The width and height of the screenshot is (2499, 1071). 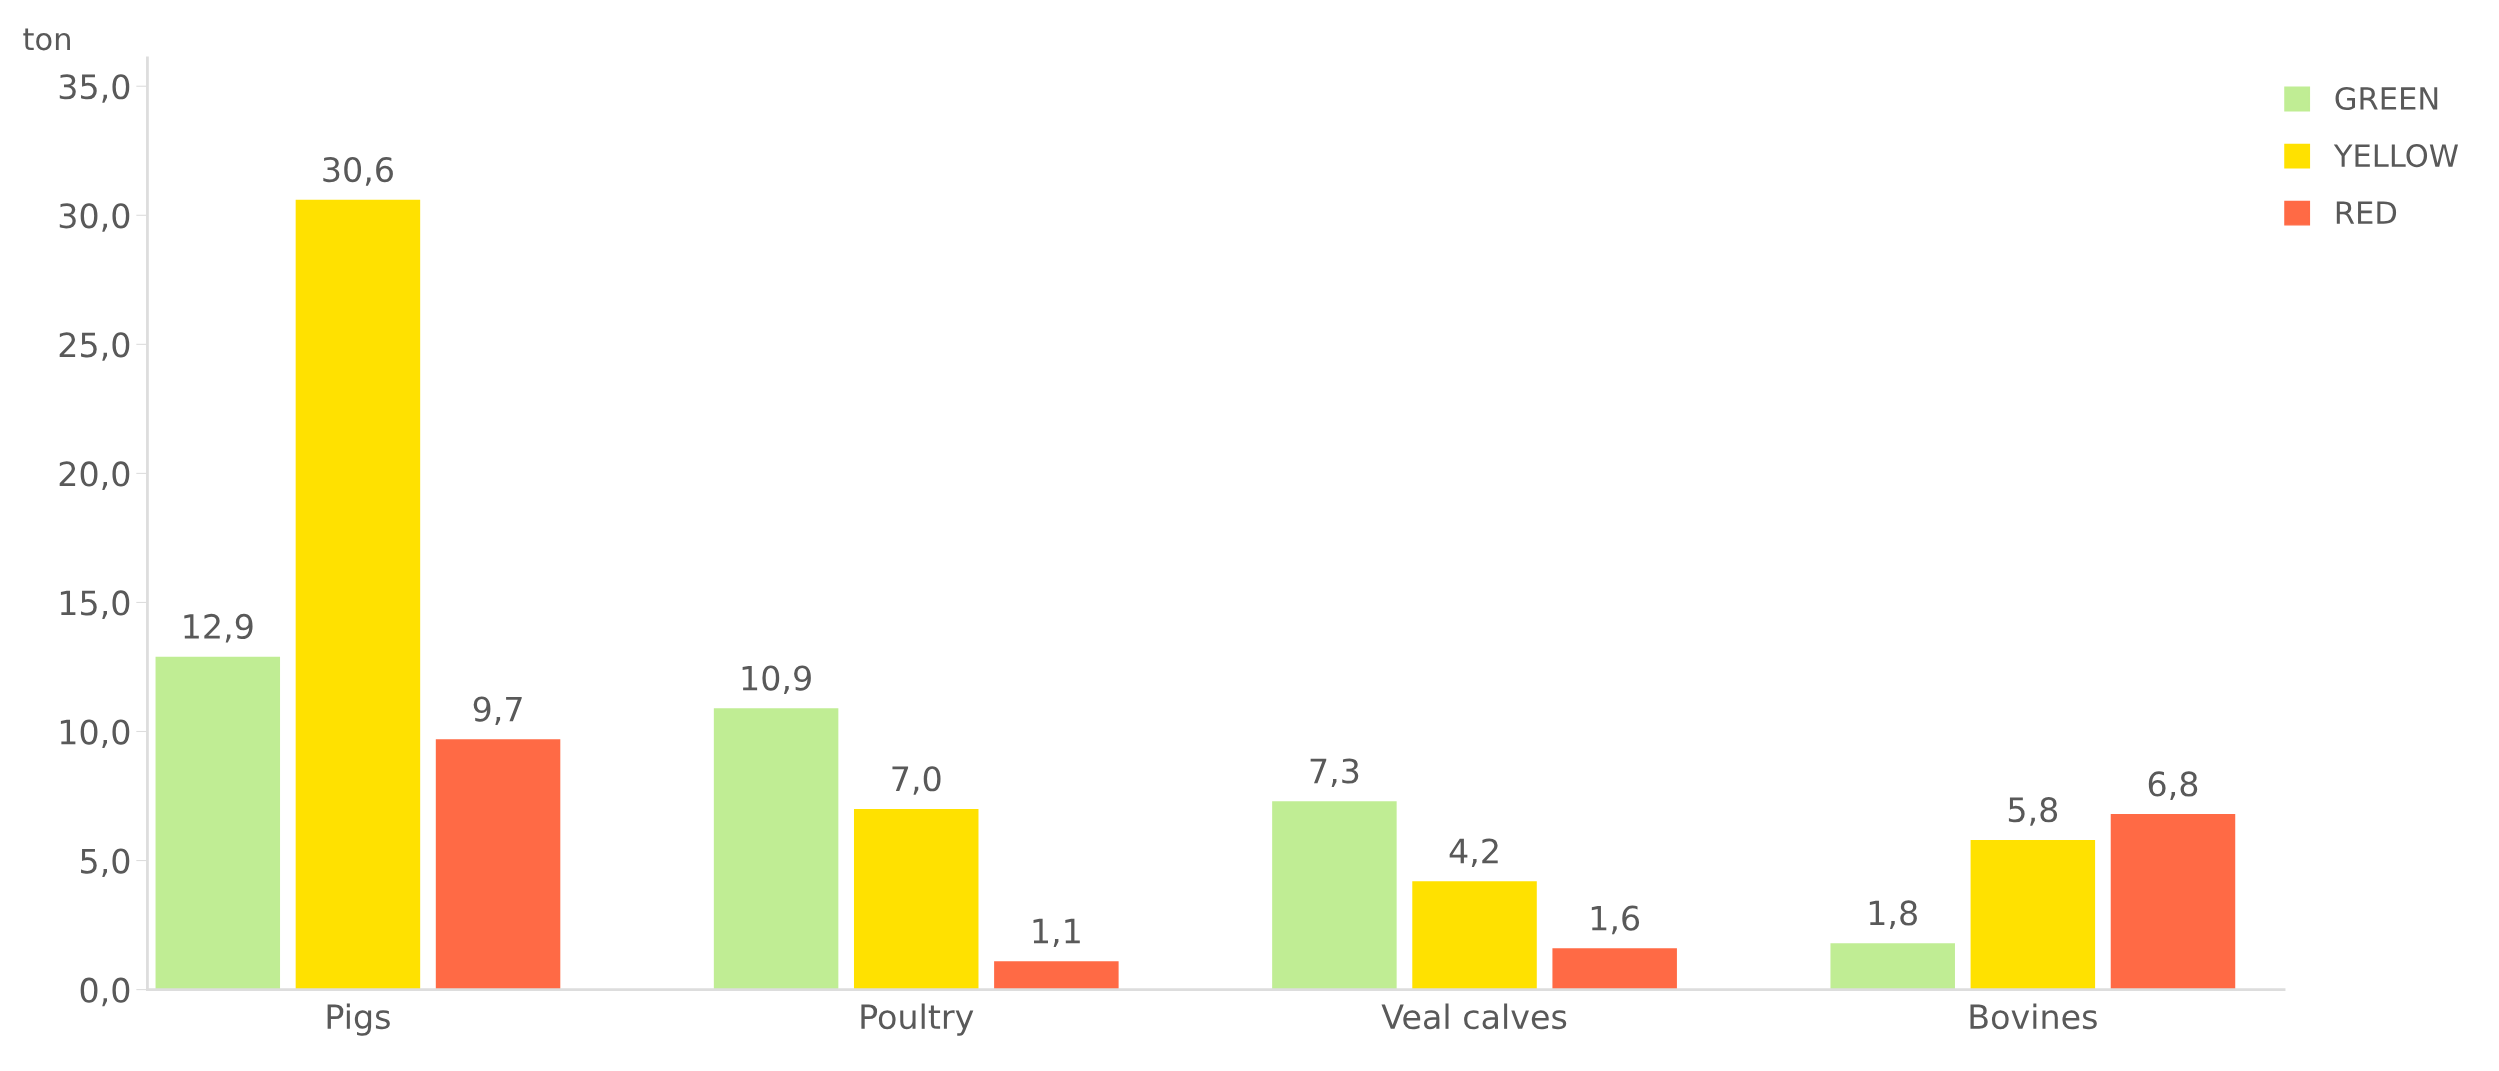 What do you see at coordinates (2386, 98) in the screenshot?
I see `legend-label: GREEN` at bounding box center [2386, 98].